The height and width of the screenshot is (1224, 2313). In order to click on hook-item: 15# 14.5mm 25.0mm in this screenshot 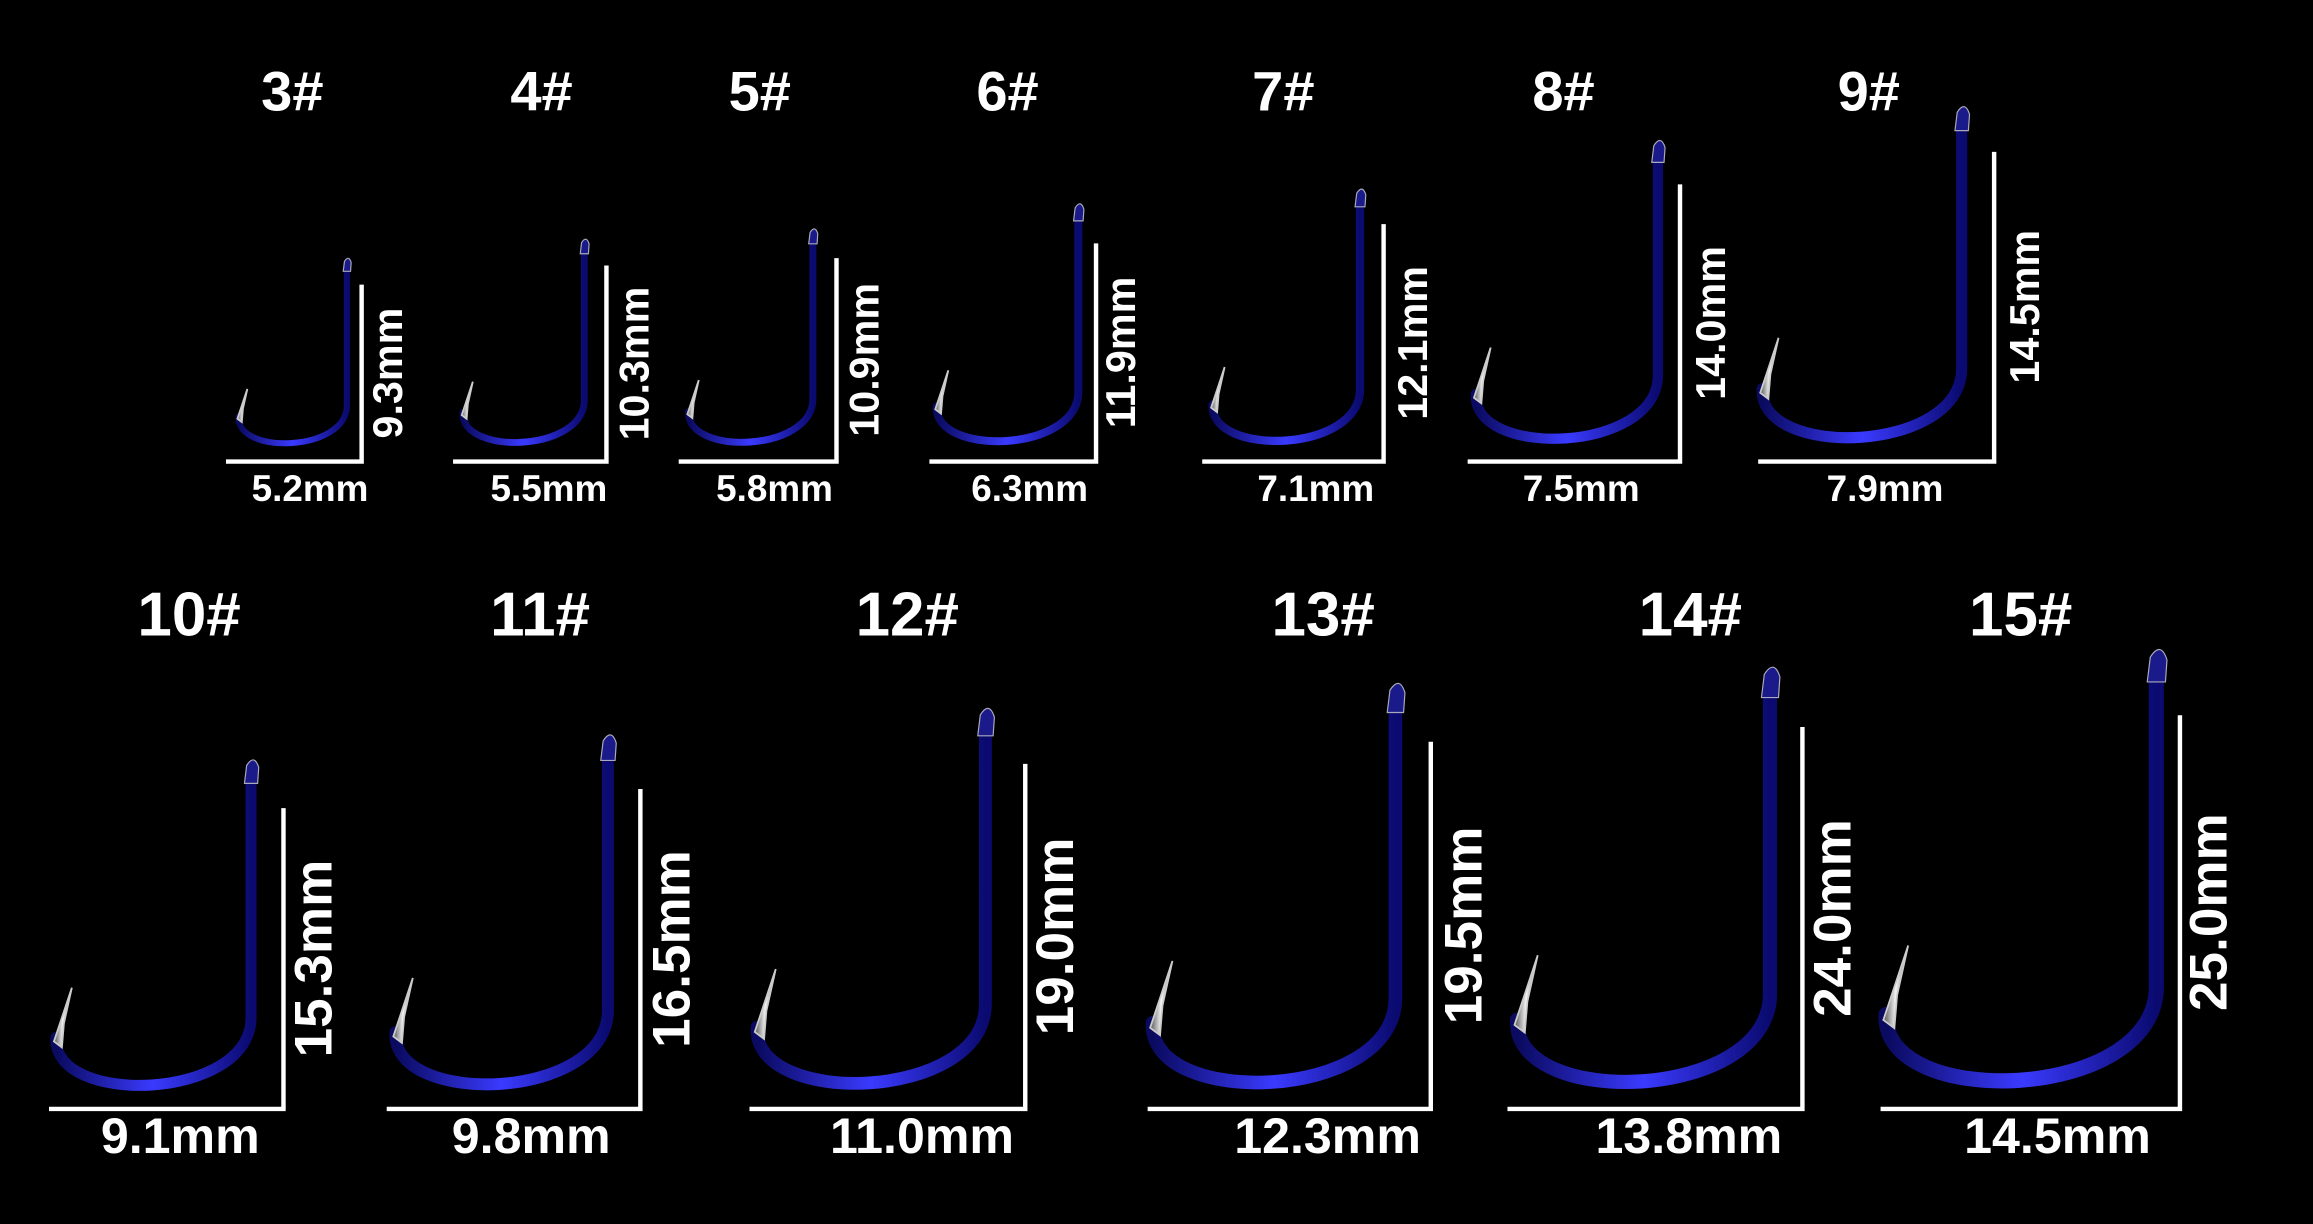, I will do `click(2058, 872)`.